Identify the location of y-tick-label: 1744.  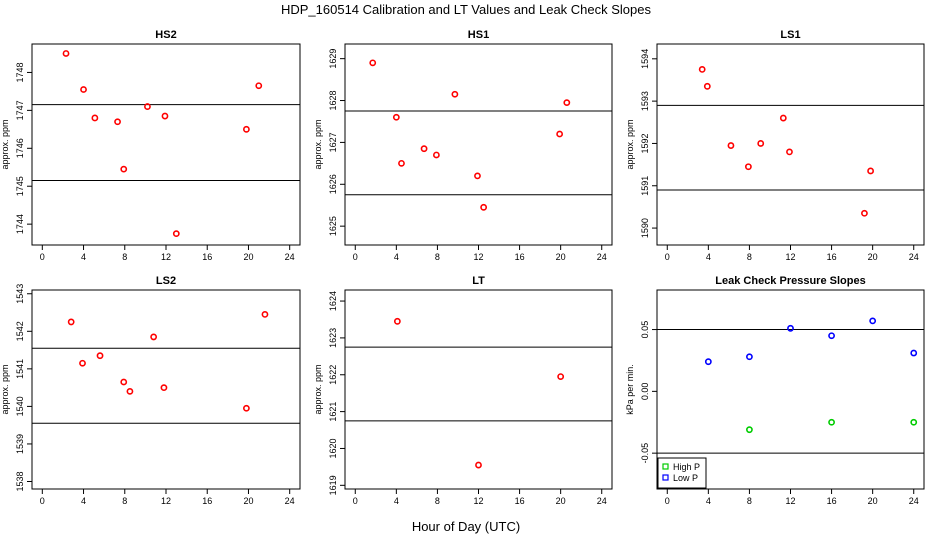
(20, 224).